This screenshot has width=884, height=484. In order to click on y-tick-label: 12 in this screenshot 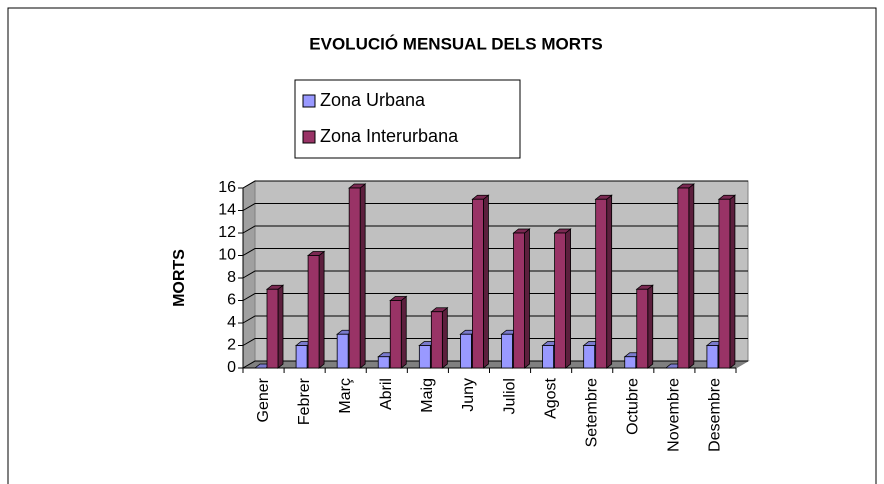, I will do `click(227, 232)`.